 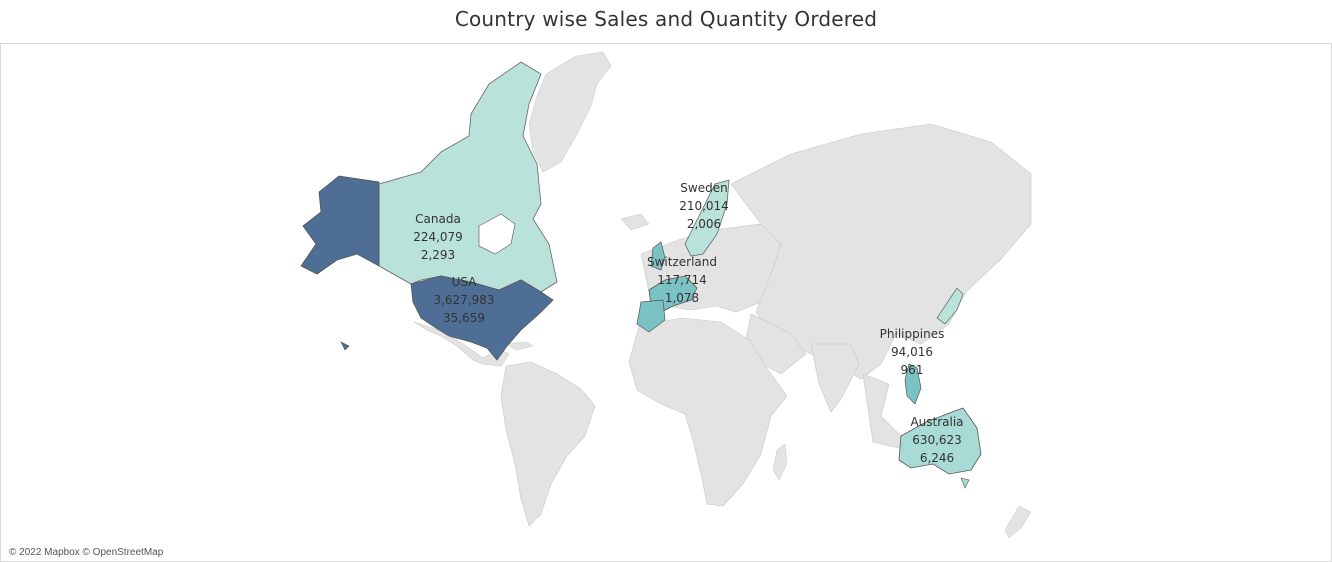 What do you see at coordinates (950, 306) in the screenshot?
I see `japan-shape` at bounding box center [950, 306].